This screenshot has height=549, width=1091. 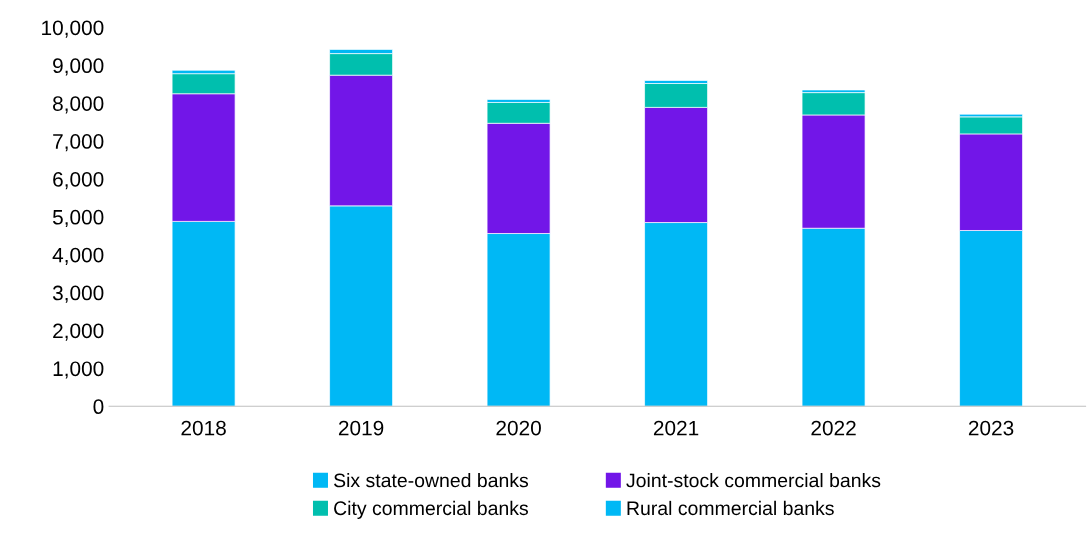 I want to click on legend-label: Joint-stock commercial banks, so click(x=753, y=480).